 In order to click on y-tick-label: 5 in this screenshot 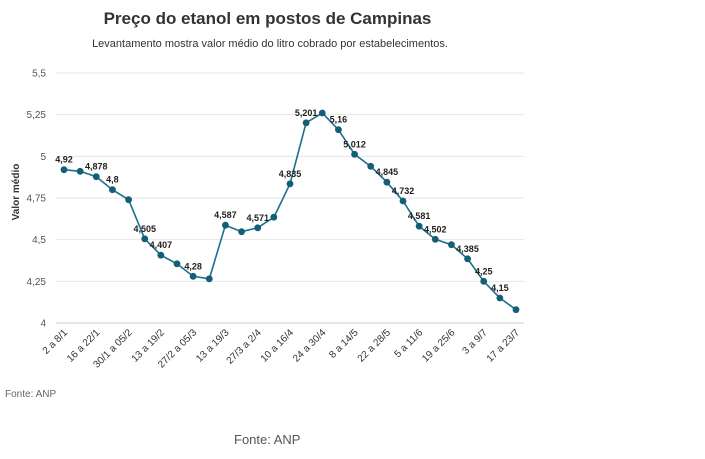, I will do `click(43, 157)`.